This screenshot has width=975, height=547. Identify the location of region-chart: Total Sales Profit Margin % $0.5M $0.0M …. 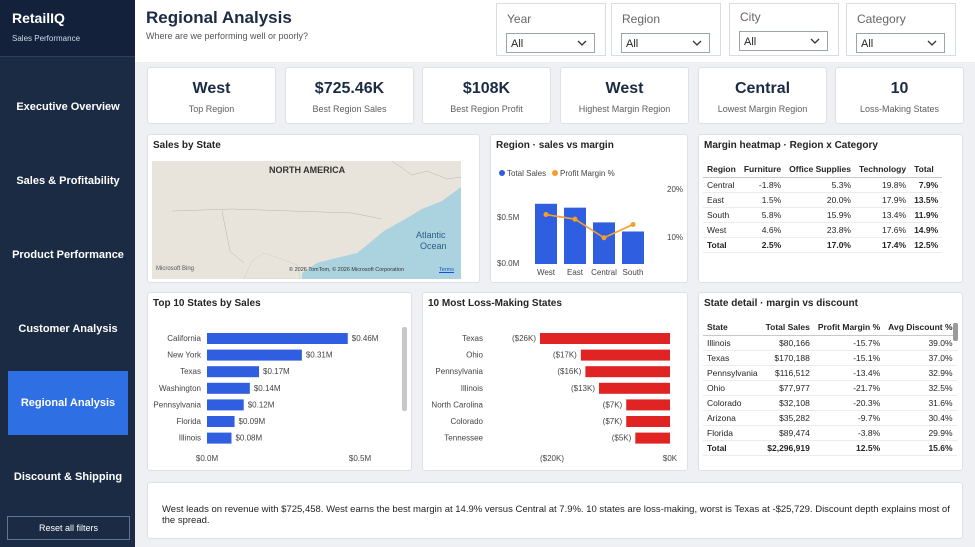
(590, 223).